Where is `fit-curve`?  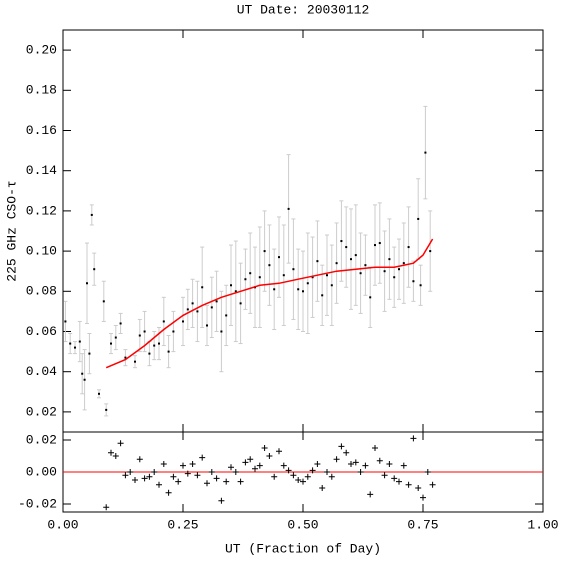 fit-curve is located at coordinates (269, 303).